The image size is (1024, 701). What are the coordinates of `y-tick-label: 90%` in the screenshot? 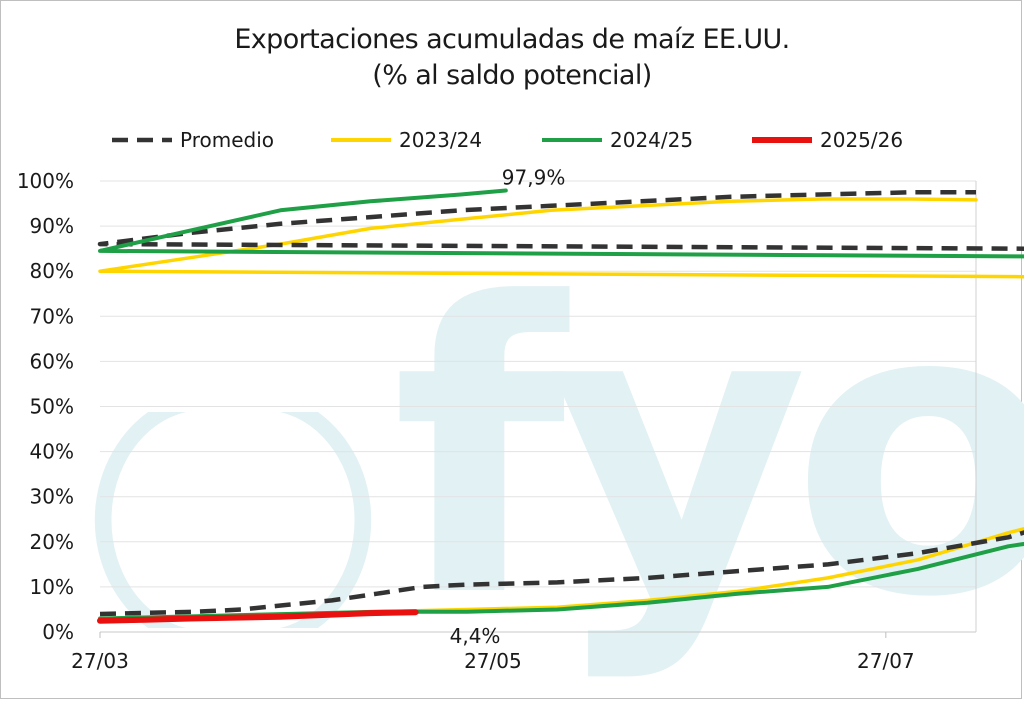 It's located at (52, 226).